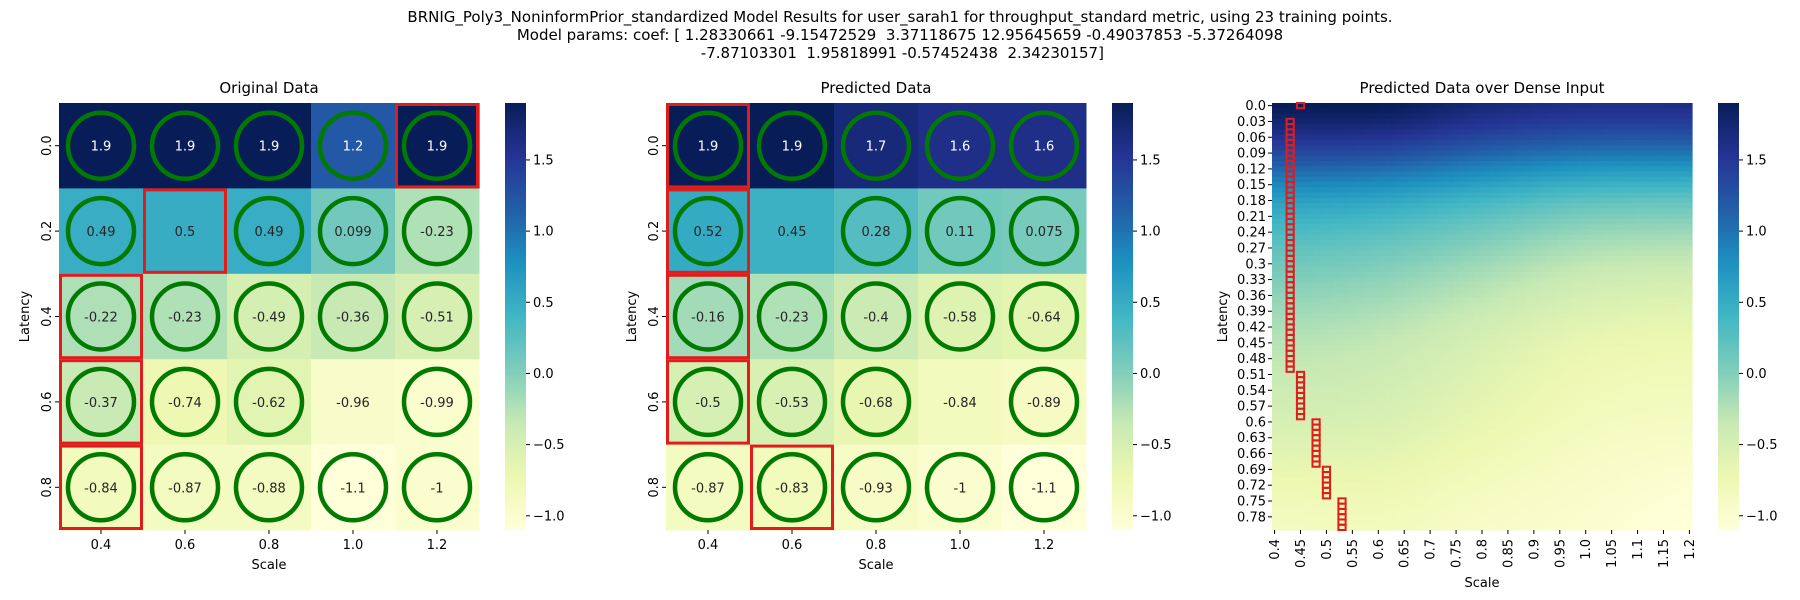 The height and width of the screenshot is (600, 1800). Describe the element at coordinates (101, 231) in the screenshot. I see `heatmap-cell` at that location.